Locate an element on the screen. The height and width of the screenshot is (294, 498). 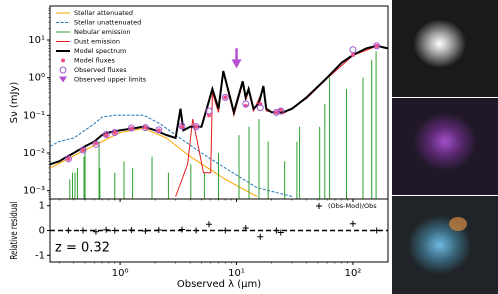
legend-label: Model fluxes is located at coordinates (94, 61).